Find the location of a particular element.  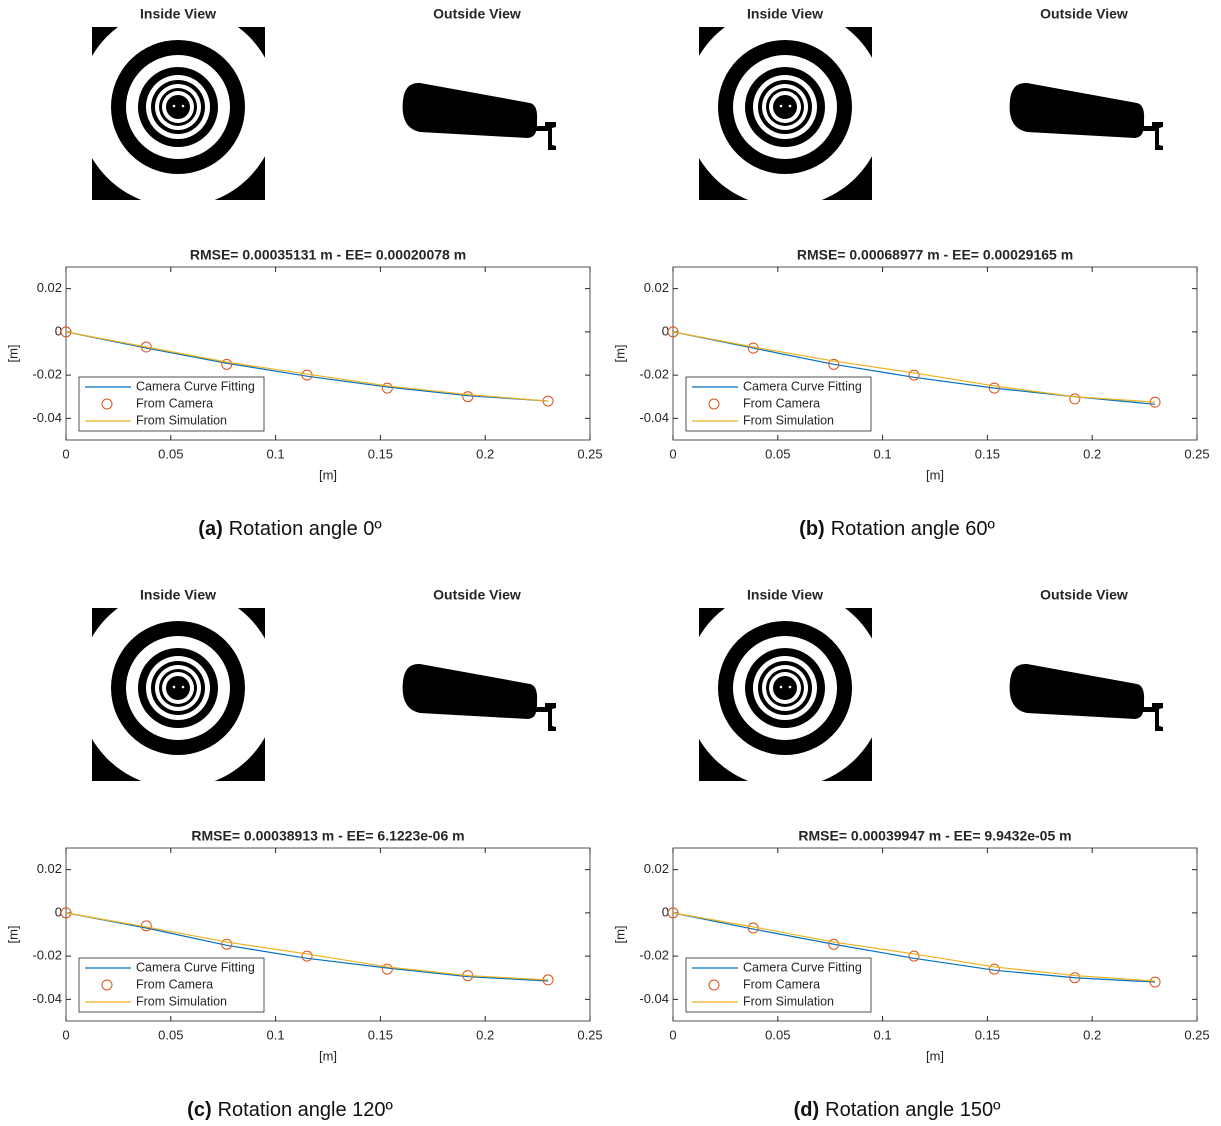

legend-box is located at coordinates (778, 985).